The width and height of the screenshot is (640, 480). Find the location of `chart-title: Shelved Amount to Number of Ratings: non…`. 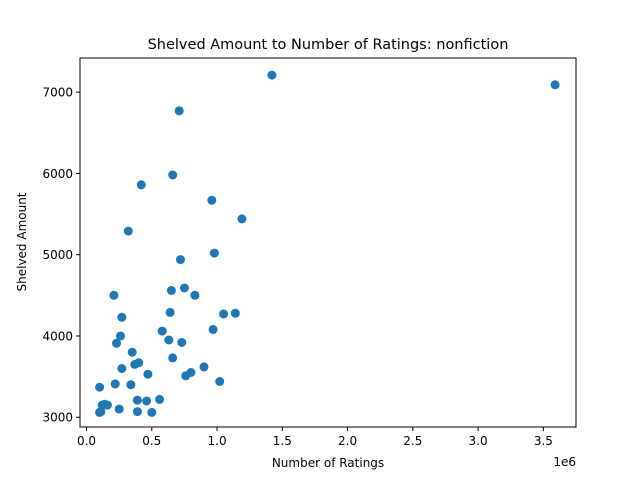

chart-title: Shelved Amount to Number of Ratings: non… is located at coordinates (328, 45).